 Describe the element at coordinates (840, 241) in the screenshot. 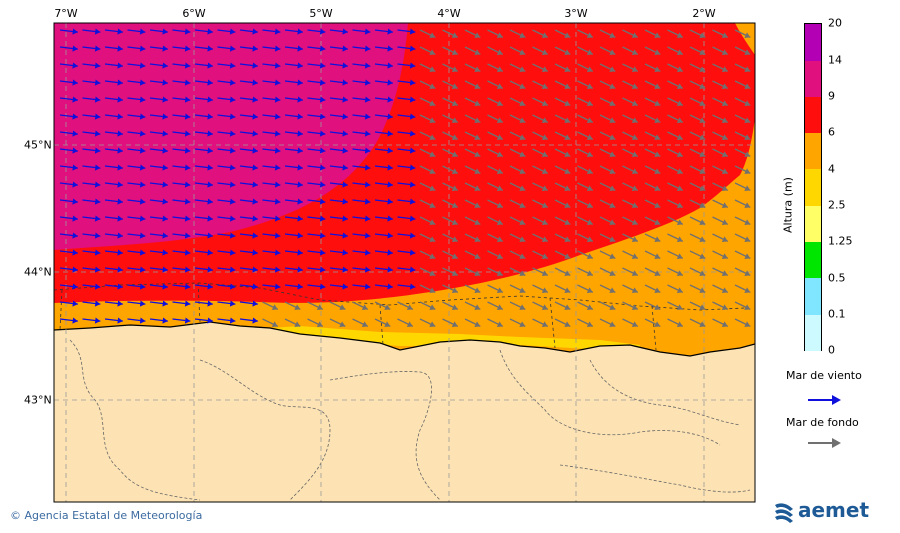

I see `colorbar-tick: 1.25` at that location.